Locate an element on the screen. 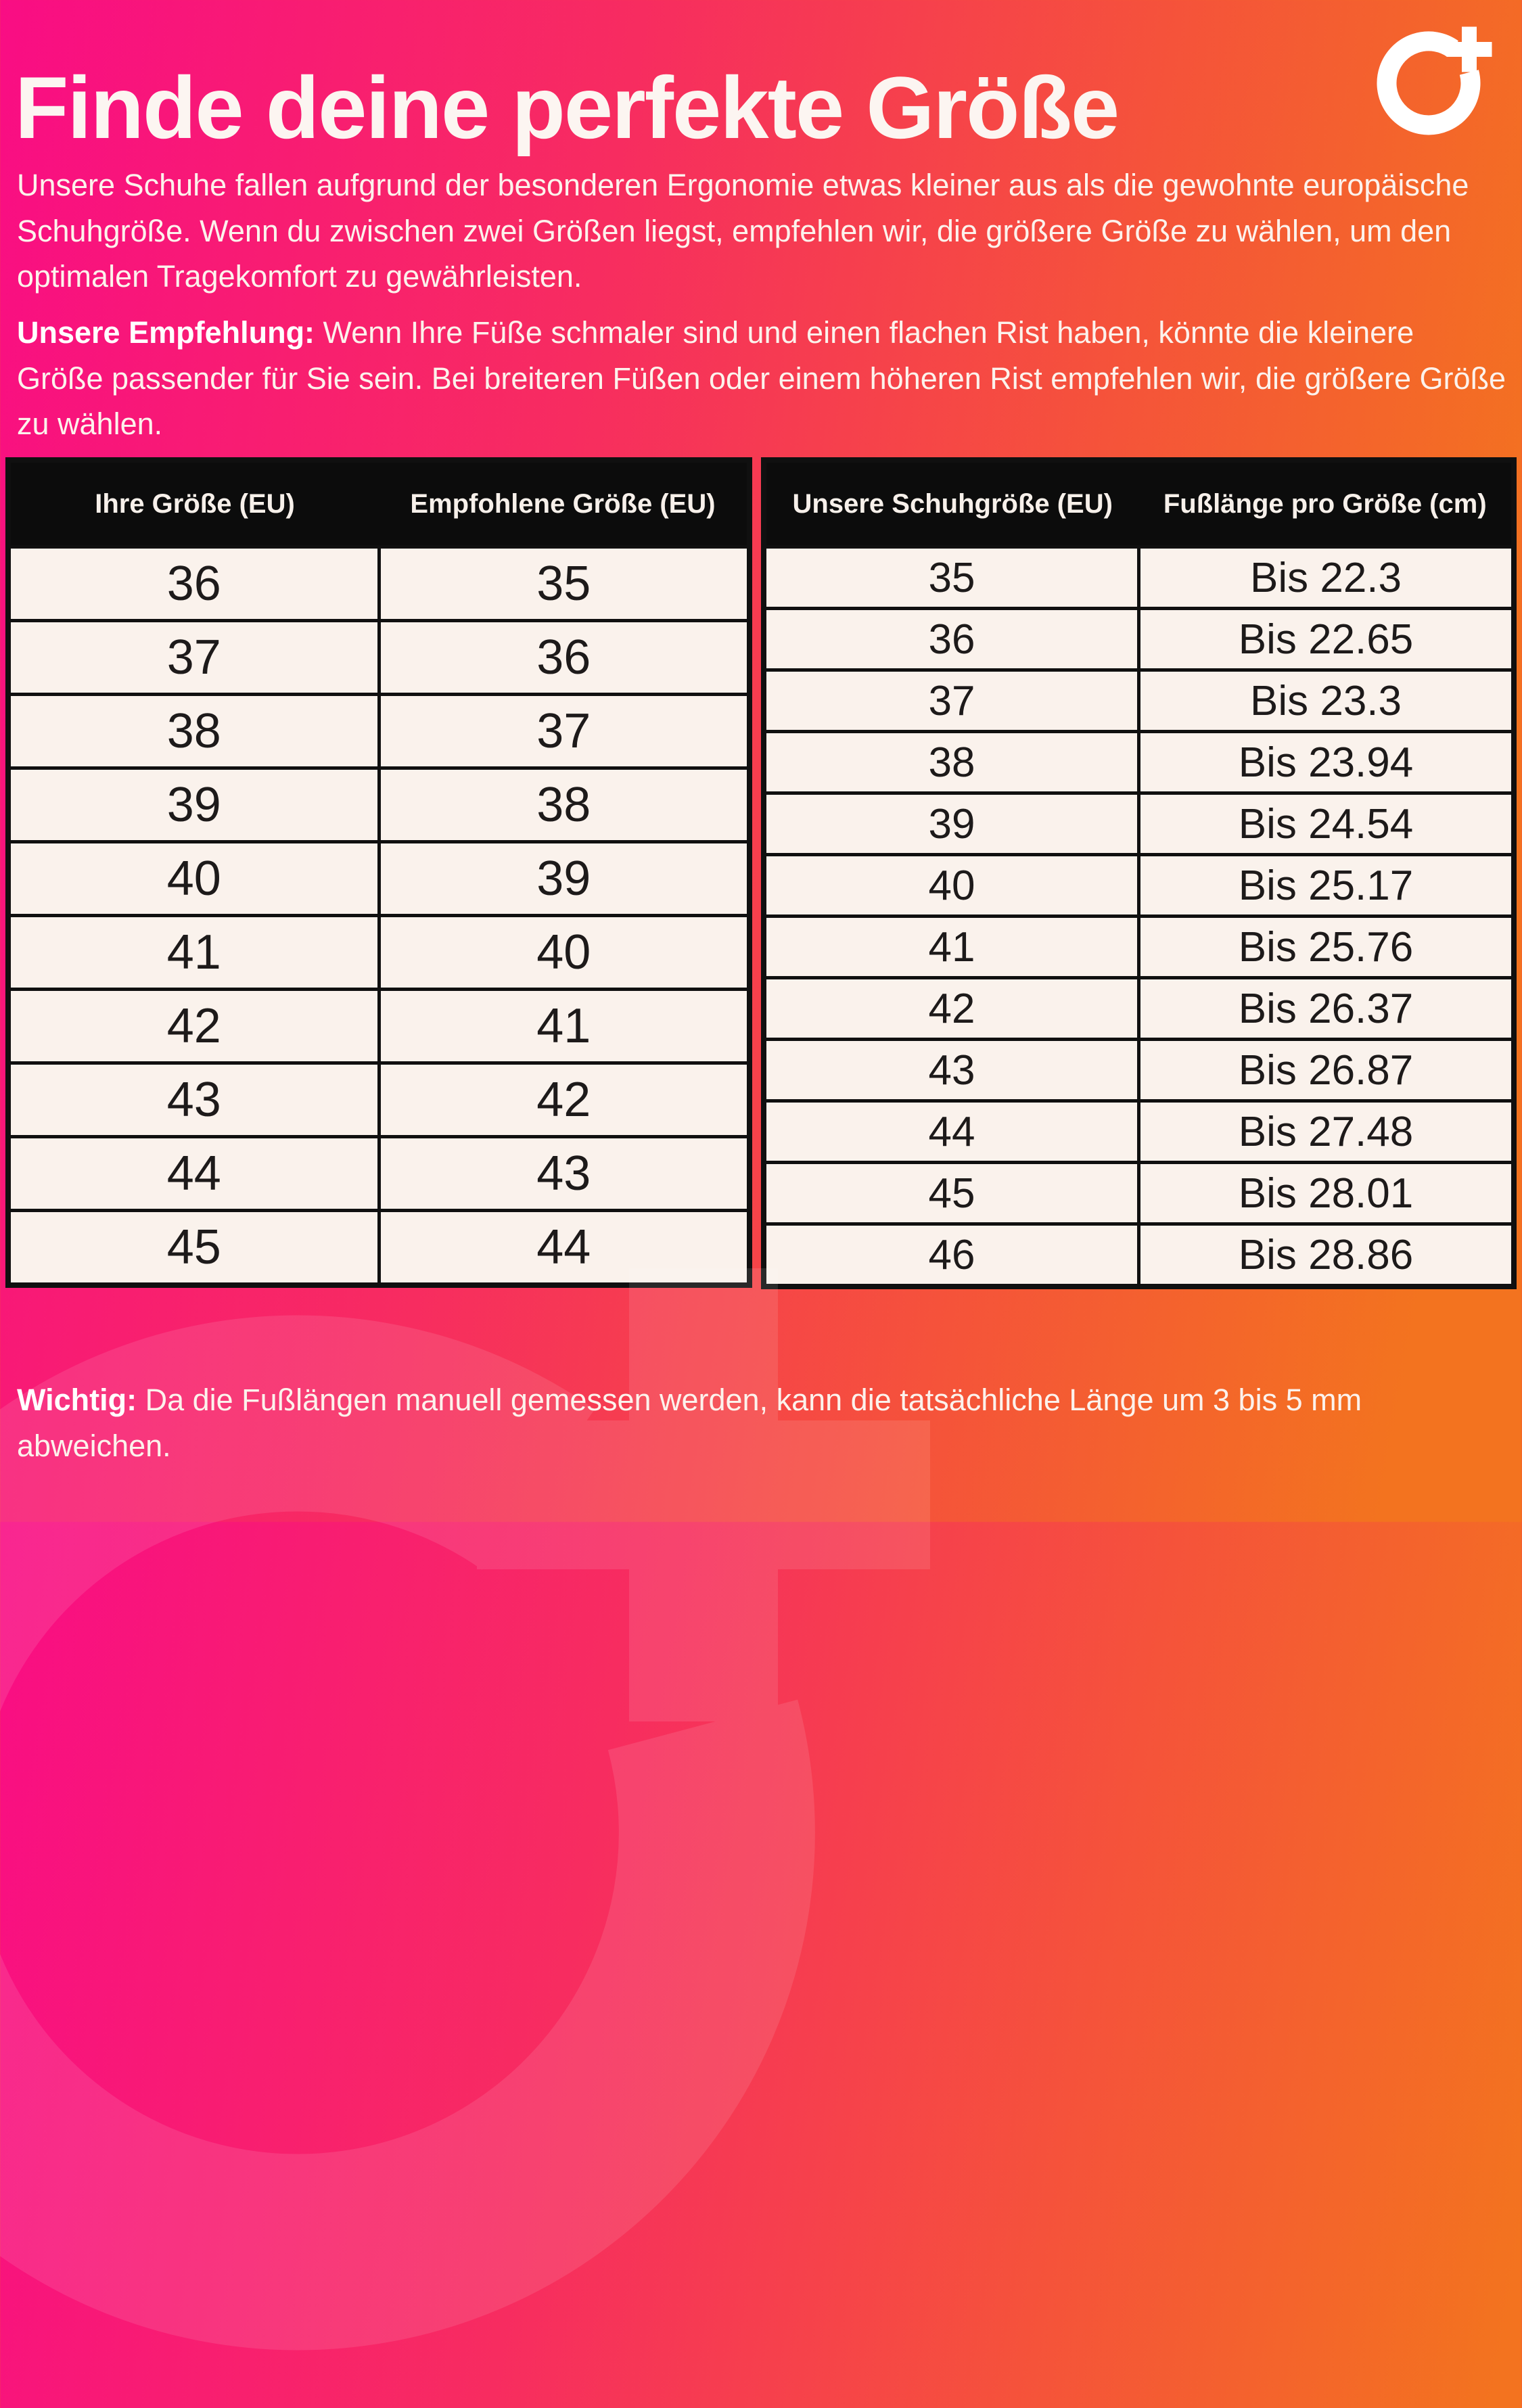 The image size is (1522, 2408). table-row: 41 Bis 25.76 is located at coordinates (1139, 946).